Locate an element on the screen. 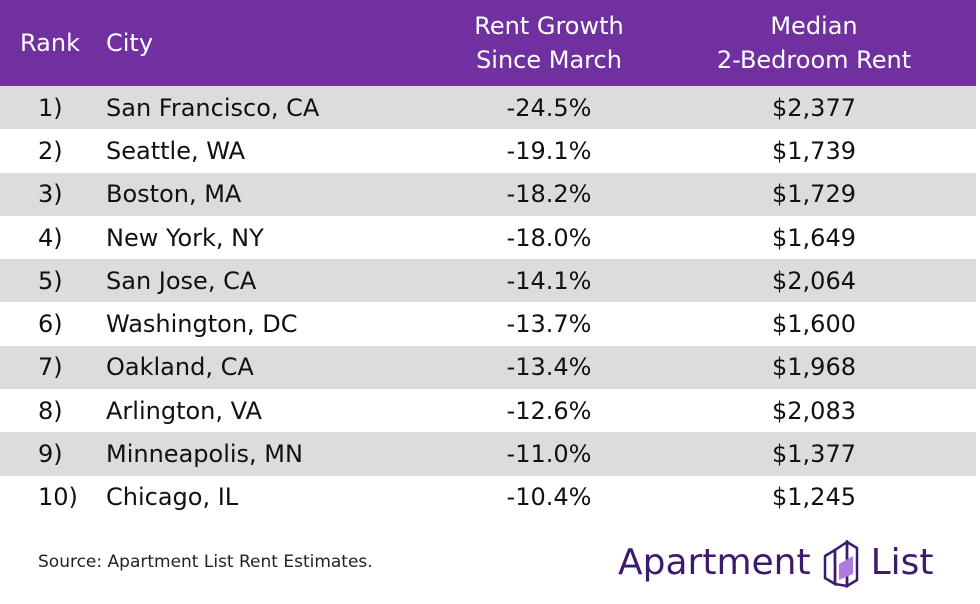 The height and width of the screenshot is (604, 980). cell-growth: -14.1% is located at coordinates (549, 280).